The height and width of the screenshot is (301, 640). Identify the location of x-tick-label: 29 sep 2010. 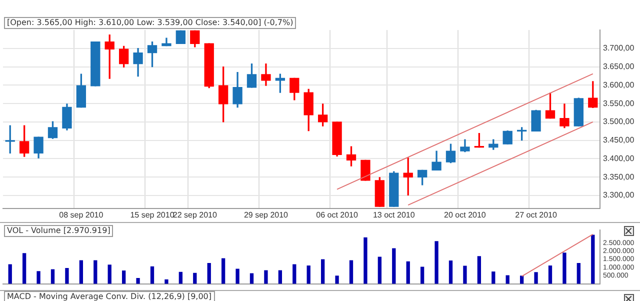
(266, 215).